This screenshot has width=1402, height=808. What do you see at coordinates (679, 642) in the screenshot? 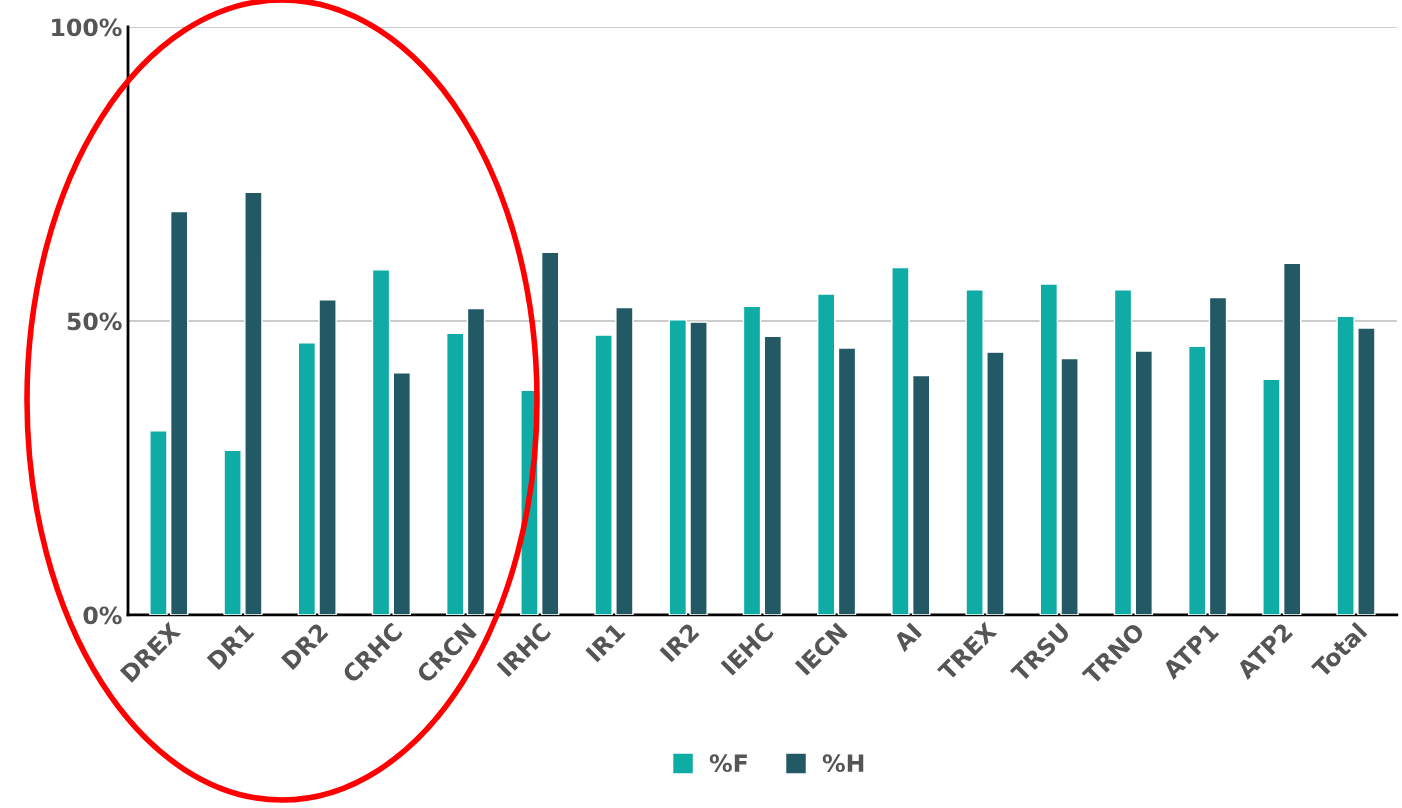
I see `x-tick-label: IR2` at bounding box center [679, 642].